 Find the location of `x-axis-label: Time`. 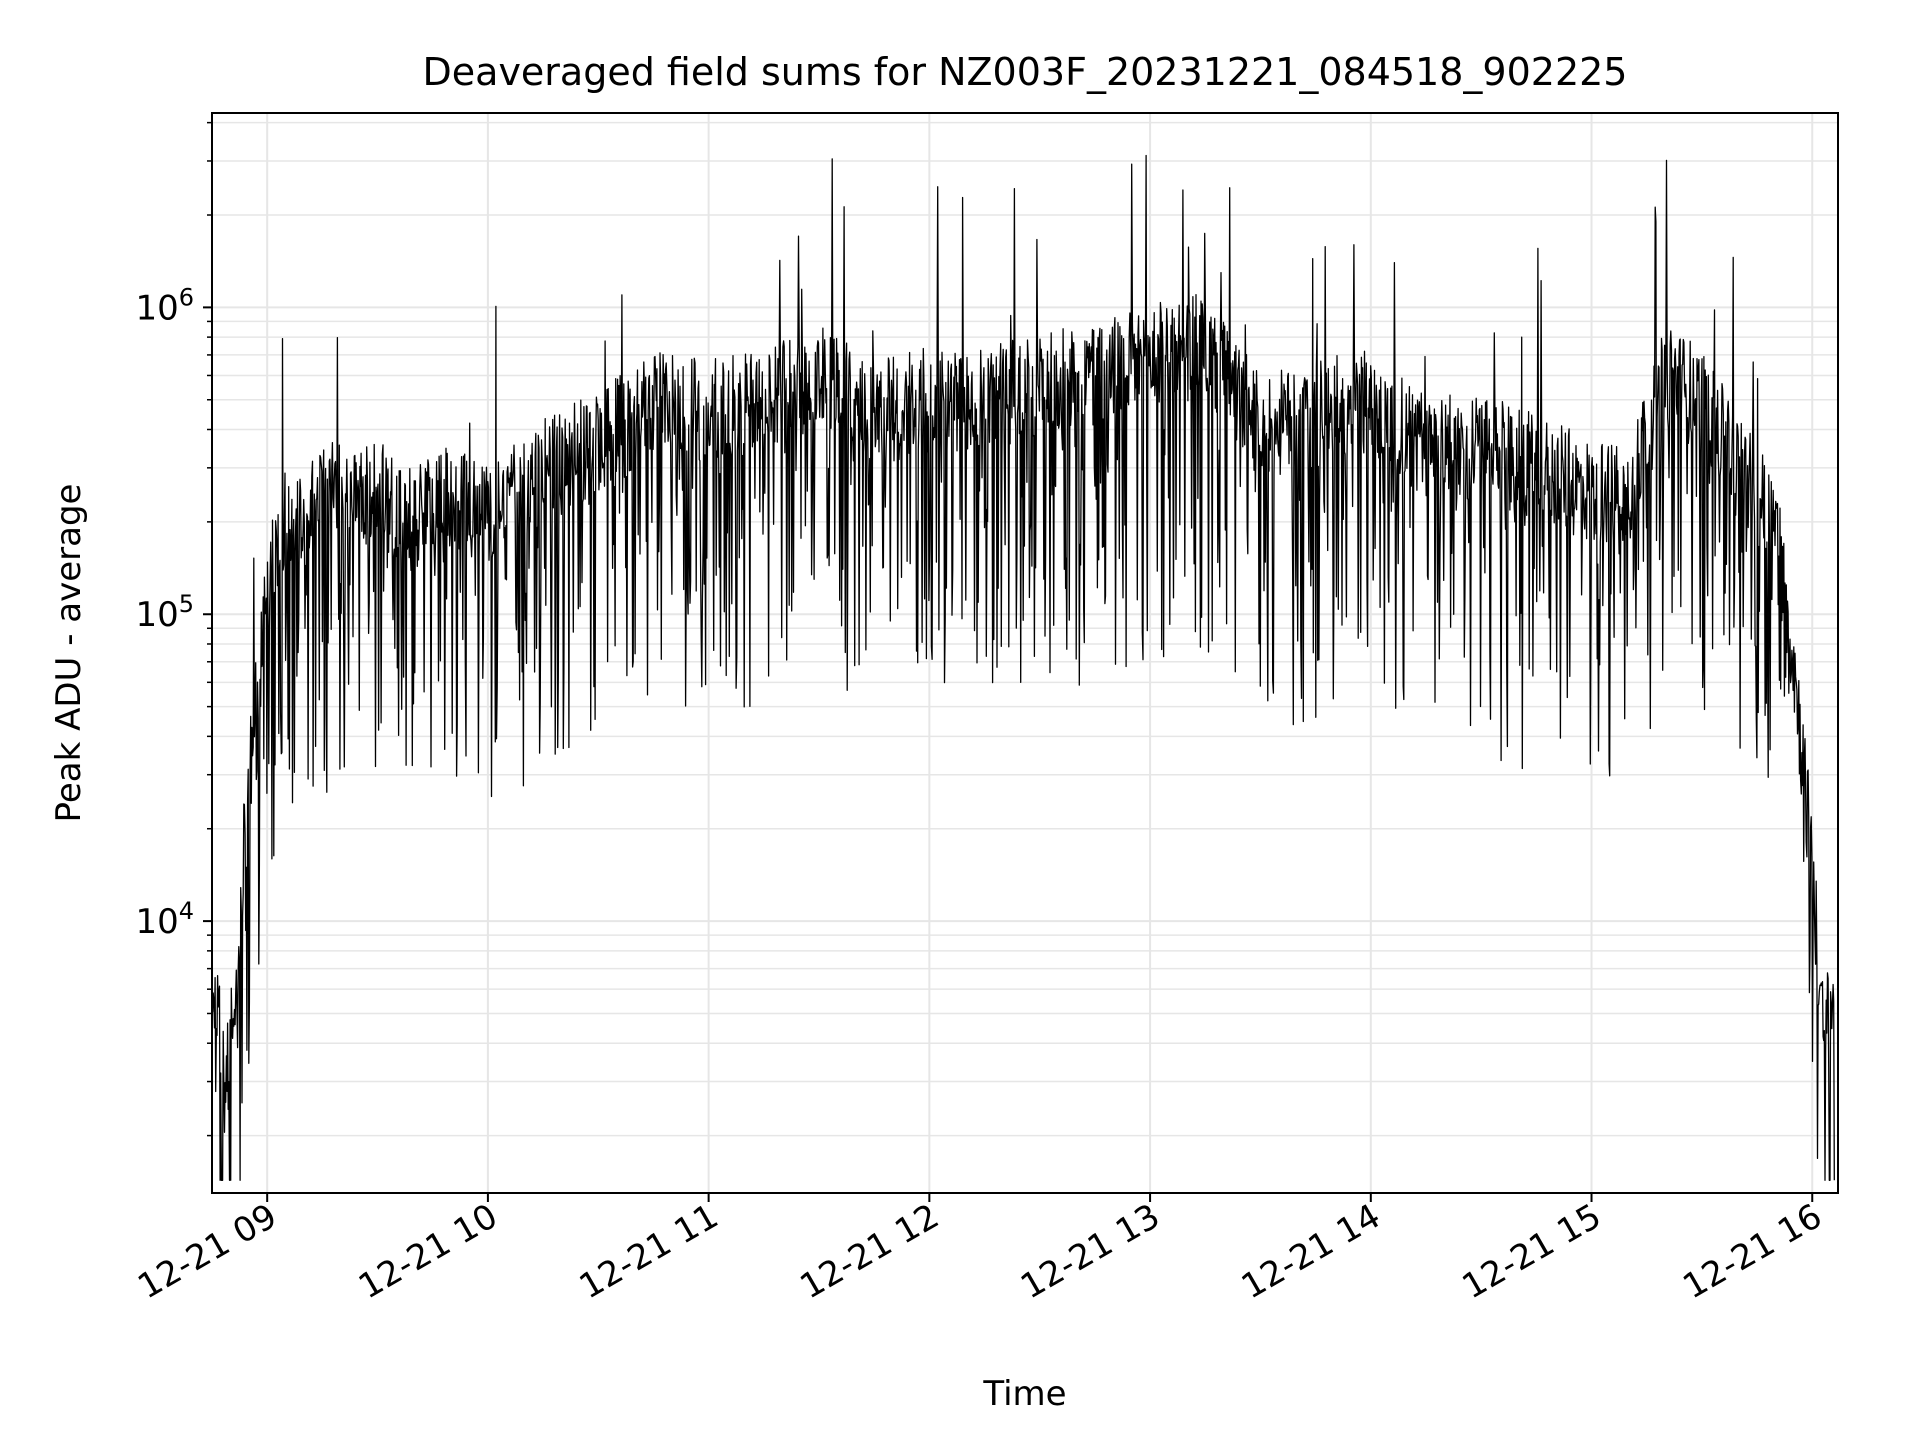

x-axis-label: Time is located at coordinates (1024, 1394).